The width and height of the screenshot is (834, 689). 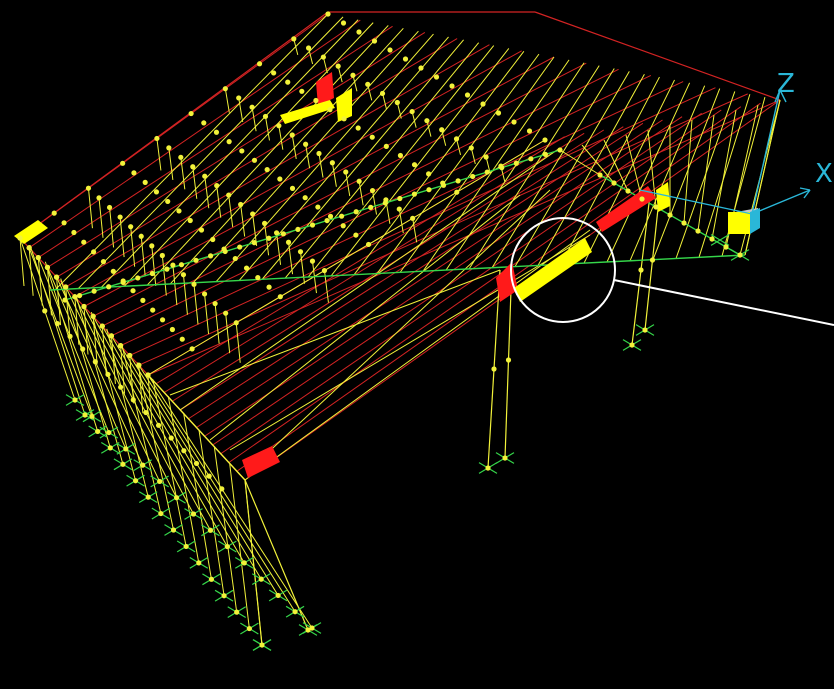 What do you see at coordinates (786, 84) in the screenshot?
I see `axis-label-z: Z` at bounding box center [786, 84].